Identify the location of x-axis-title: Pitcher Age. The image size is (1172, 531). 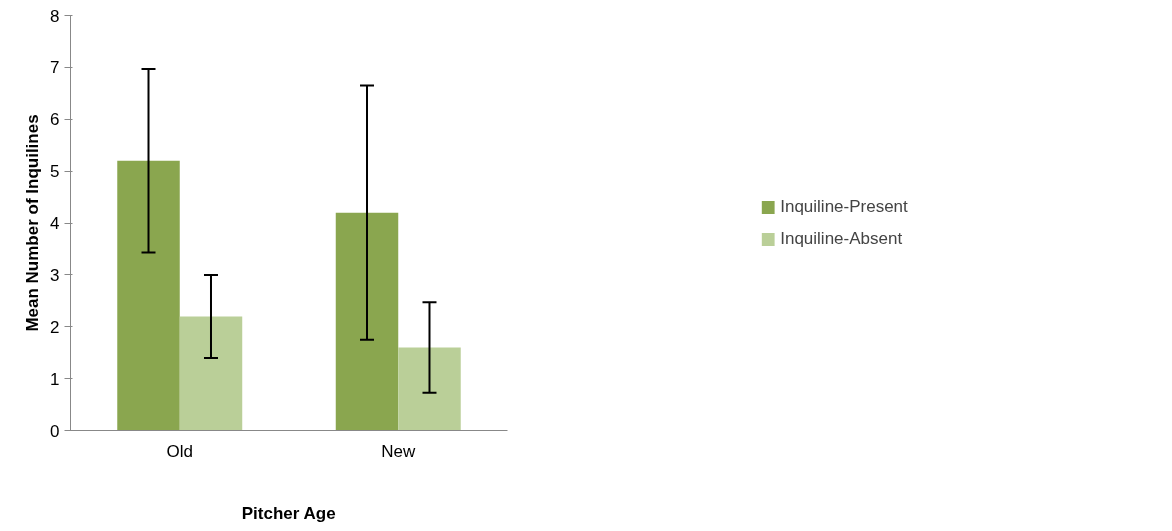
(288, 513).